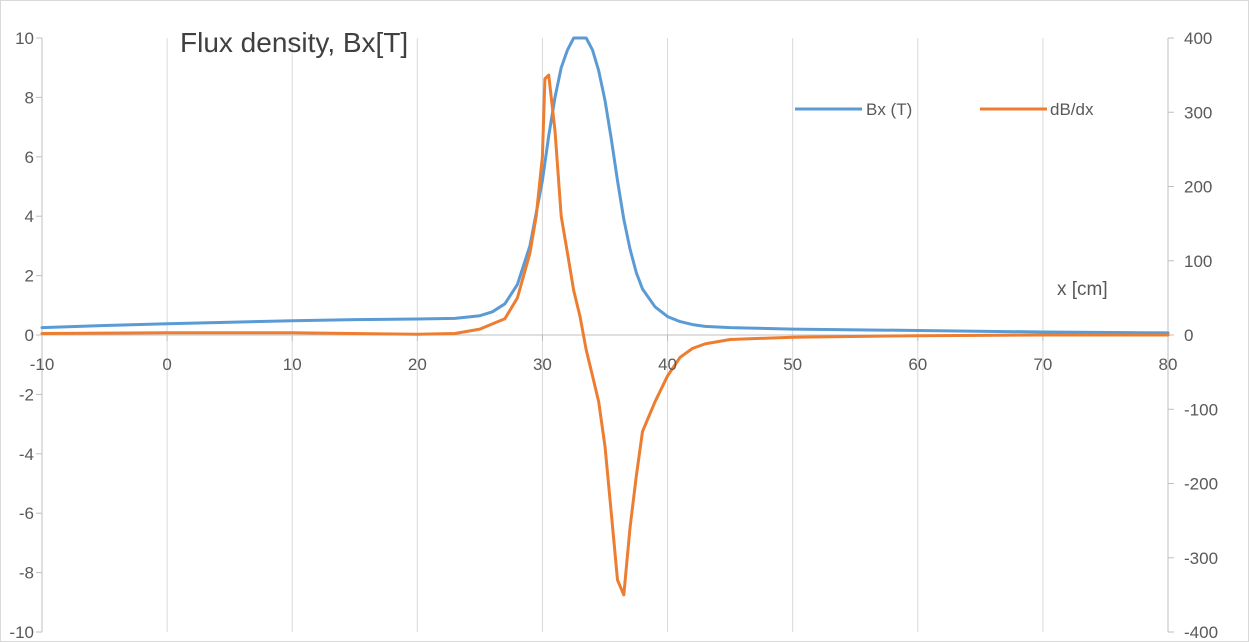 Image resolution: width=1249 pixels, height=642 pixels. What do you see at coordinates (1198, 187) in the screenshot?
I see `y2-tick-label: 200` at bounding box center [1198, 187].